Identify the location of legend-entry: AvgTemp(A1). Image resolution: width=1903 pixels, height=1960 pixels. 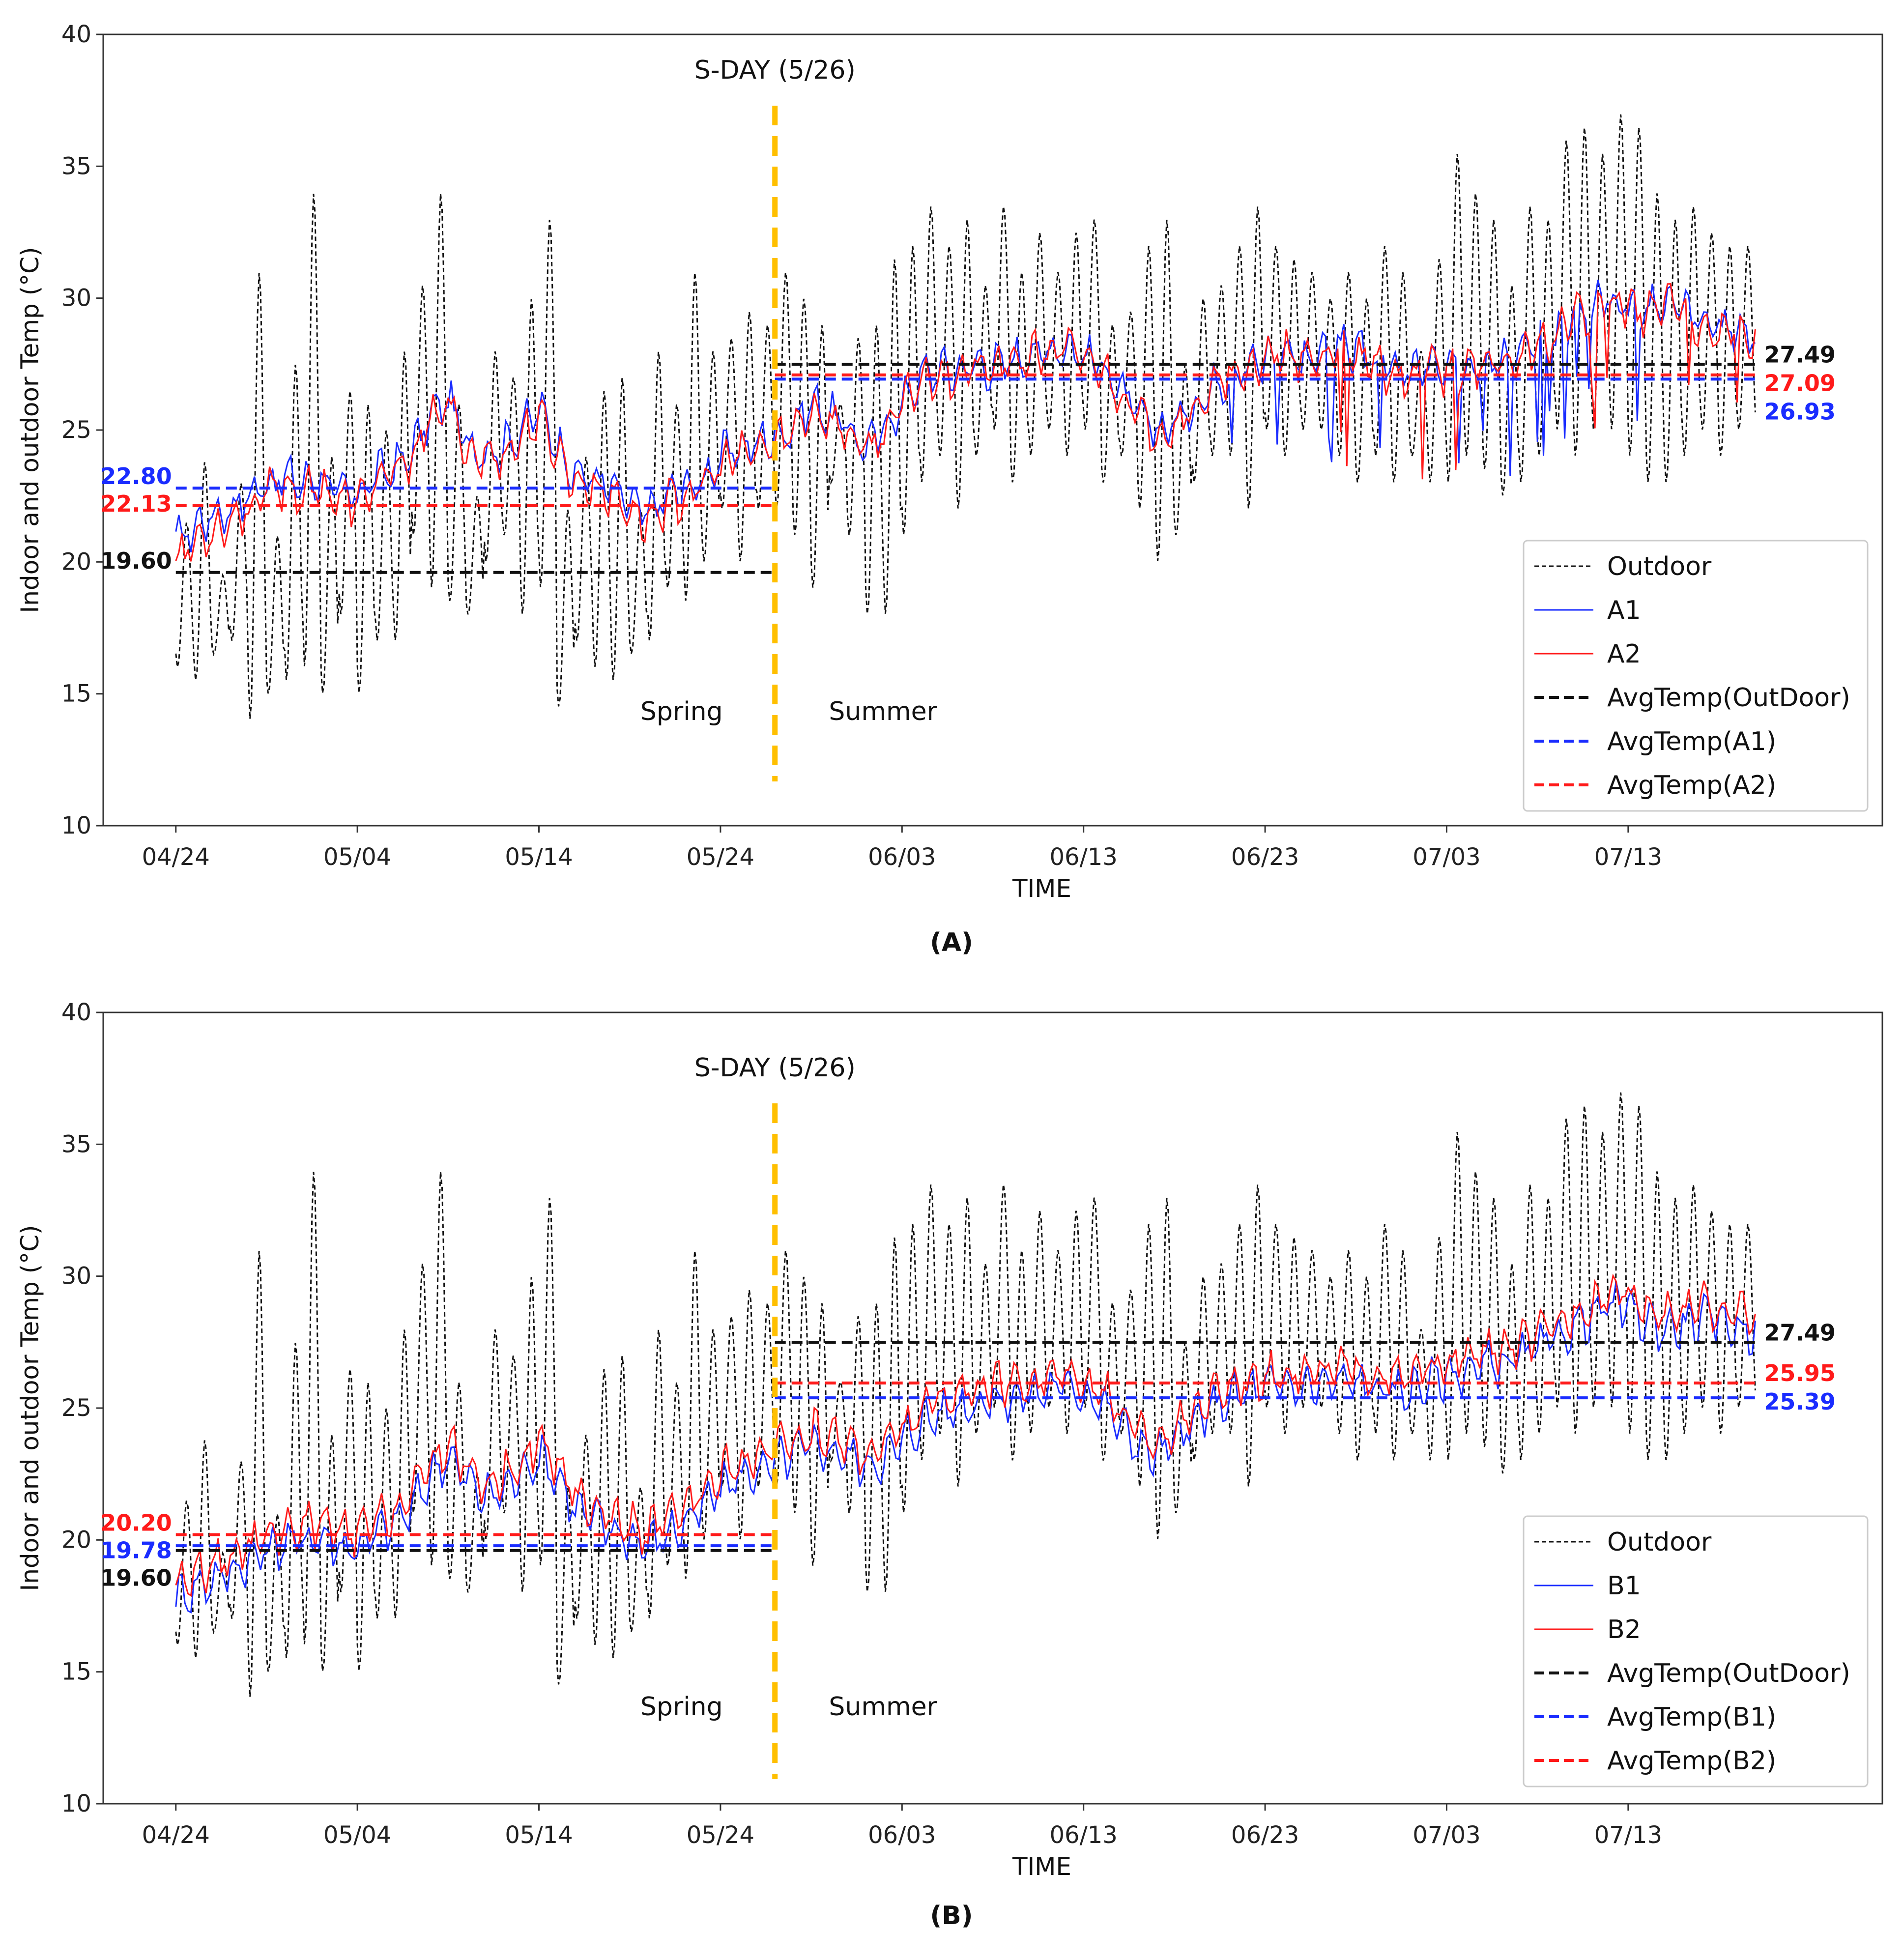
(1691, 742).